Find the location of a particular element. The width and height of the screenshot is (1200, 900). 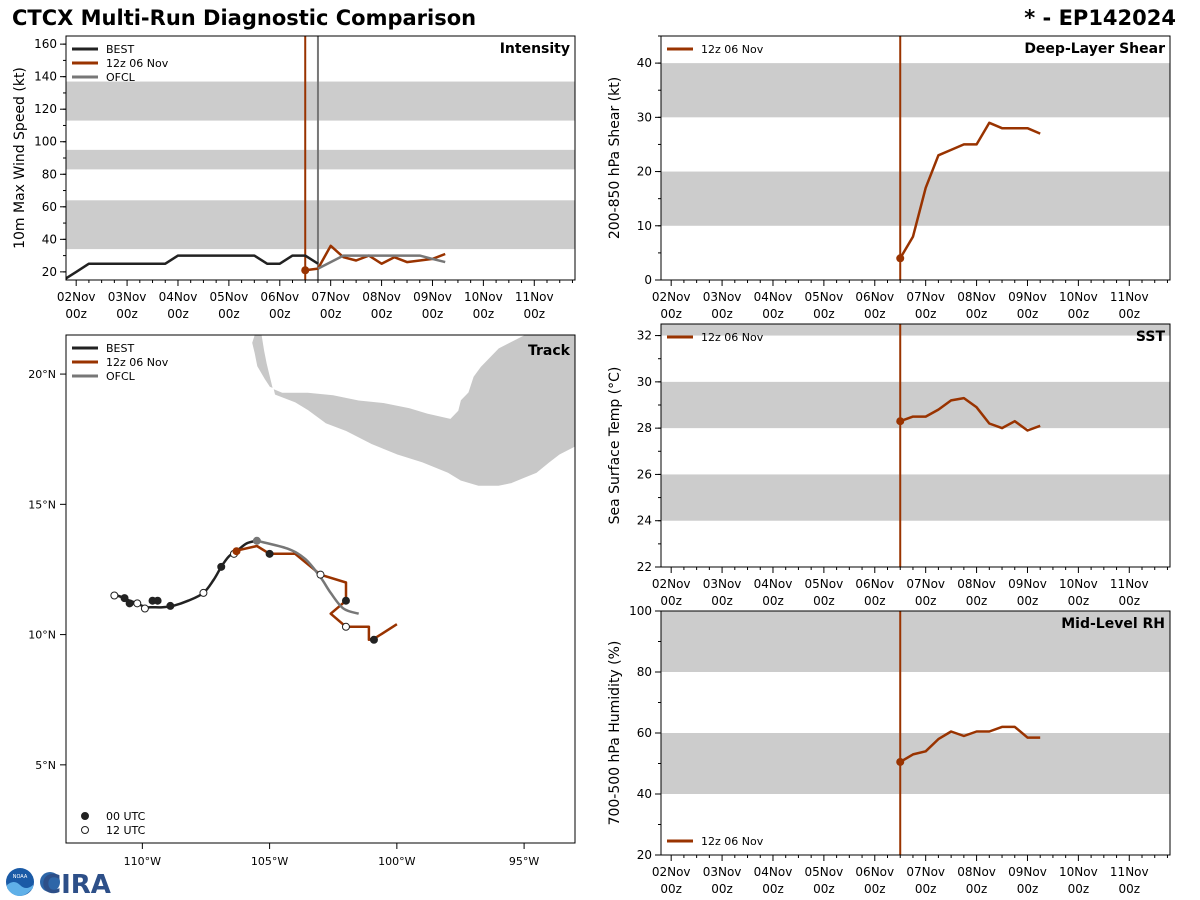

init-point is located at coordinates (305, 270).